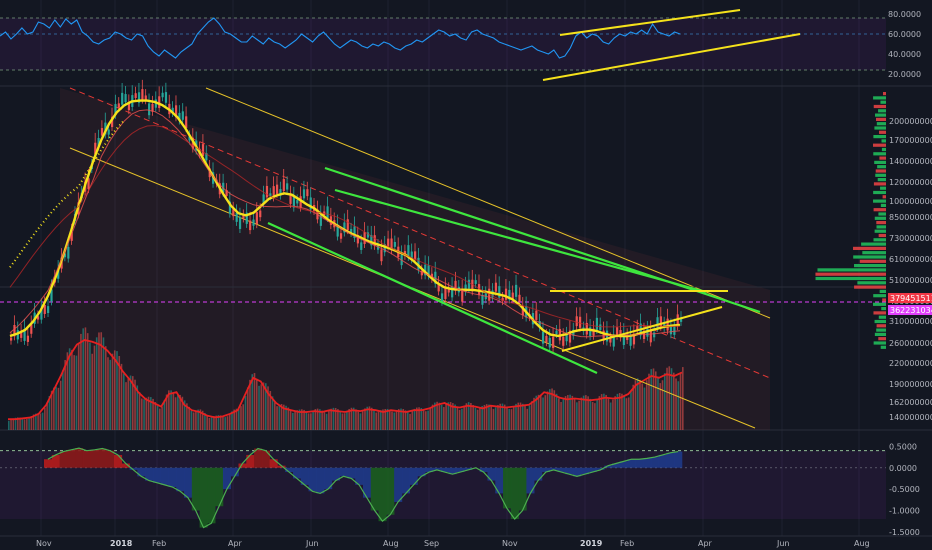 The width and height of the screenshot is (932, 550). Describe the element at coordinates (904, 54) in the screenshot. I see `rsi-tick-label: 40.0000` at that location.